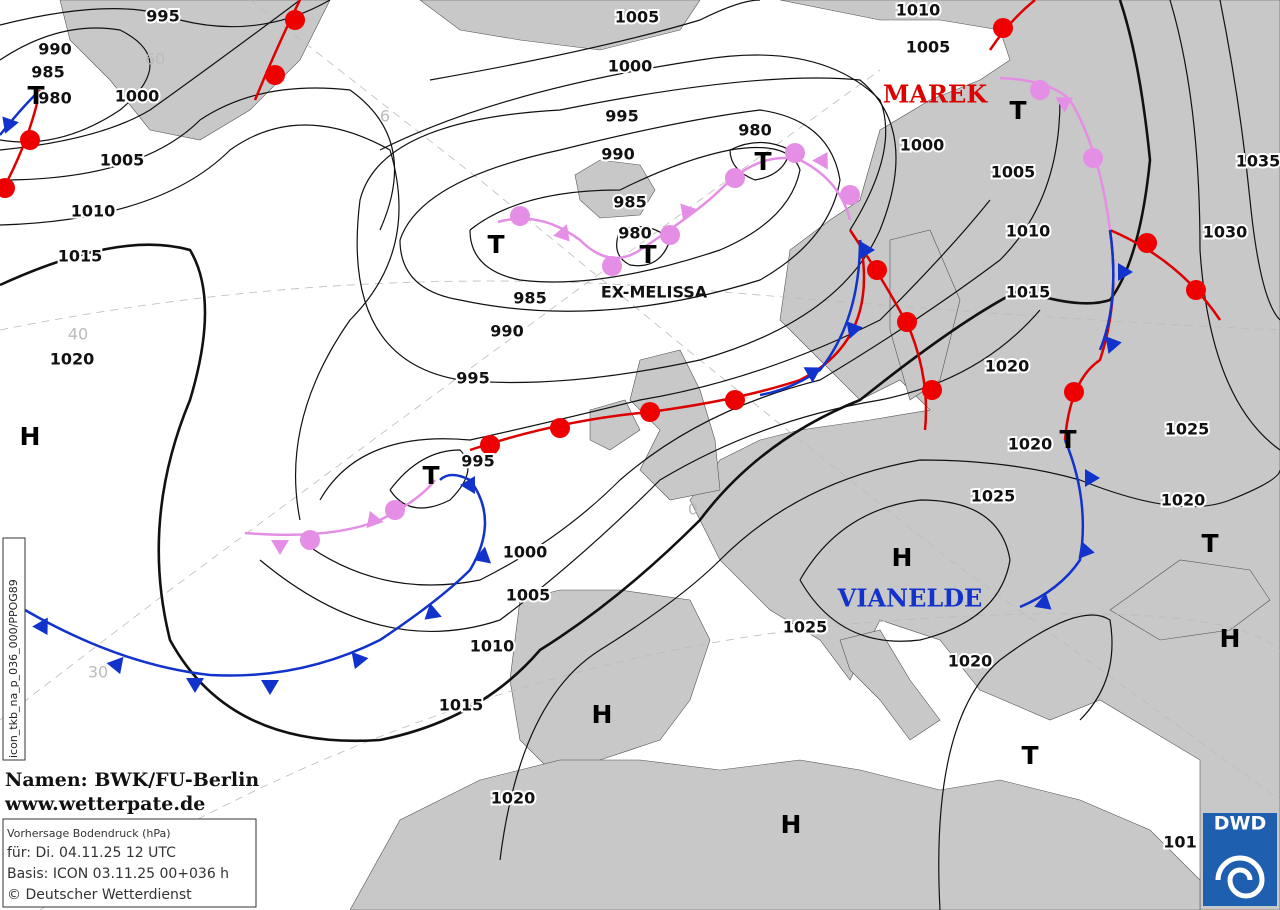 The image size is (1280, 910). I want to click on isobar-label: 1030, so click(1225, 232).